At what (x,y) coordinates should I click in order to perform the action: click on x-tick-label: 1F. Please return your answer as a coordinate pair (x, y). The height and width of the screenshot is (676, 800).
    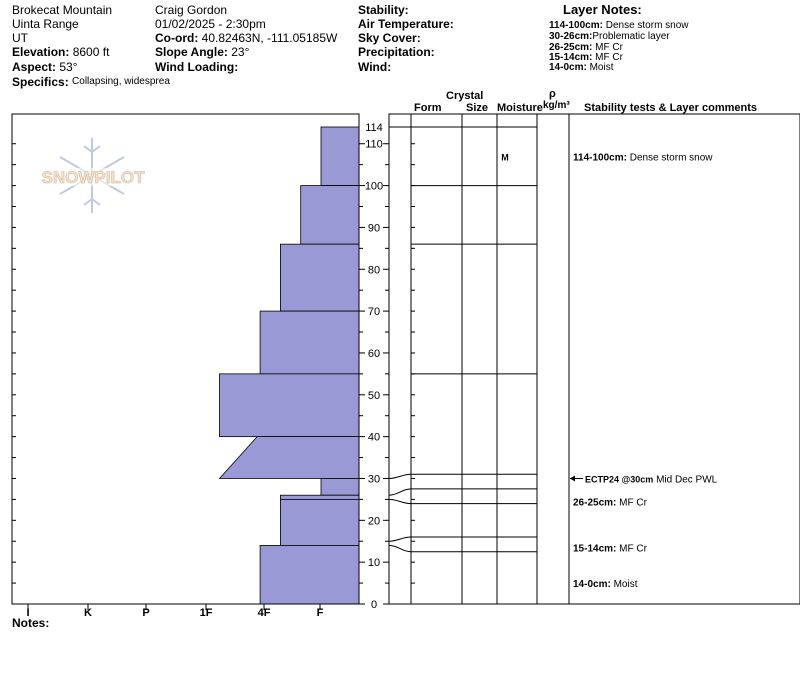
    Looking at the image, I should click on (206, 613).